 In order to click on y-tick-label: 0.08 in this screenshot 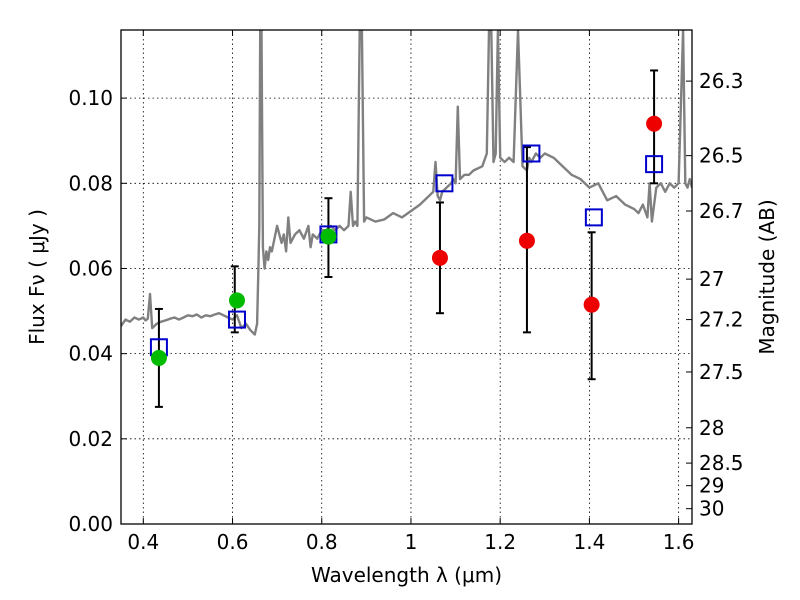, I will do `click(90, 183)`.